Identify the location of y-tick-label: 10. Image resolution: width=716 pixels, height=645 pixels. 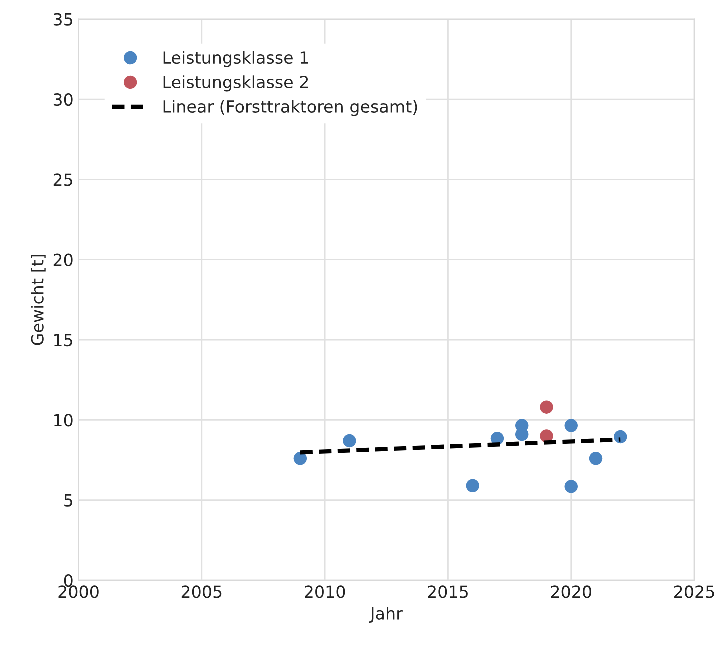
(63, 420).